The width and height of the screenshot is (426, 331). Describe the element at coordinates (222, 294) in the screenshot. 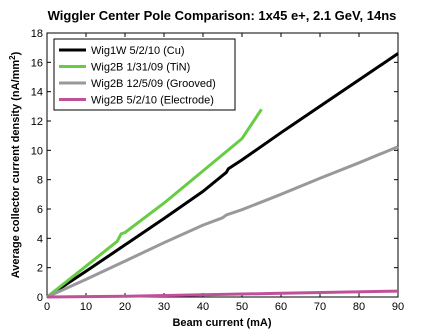

I see `series-line` at that location.